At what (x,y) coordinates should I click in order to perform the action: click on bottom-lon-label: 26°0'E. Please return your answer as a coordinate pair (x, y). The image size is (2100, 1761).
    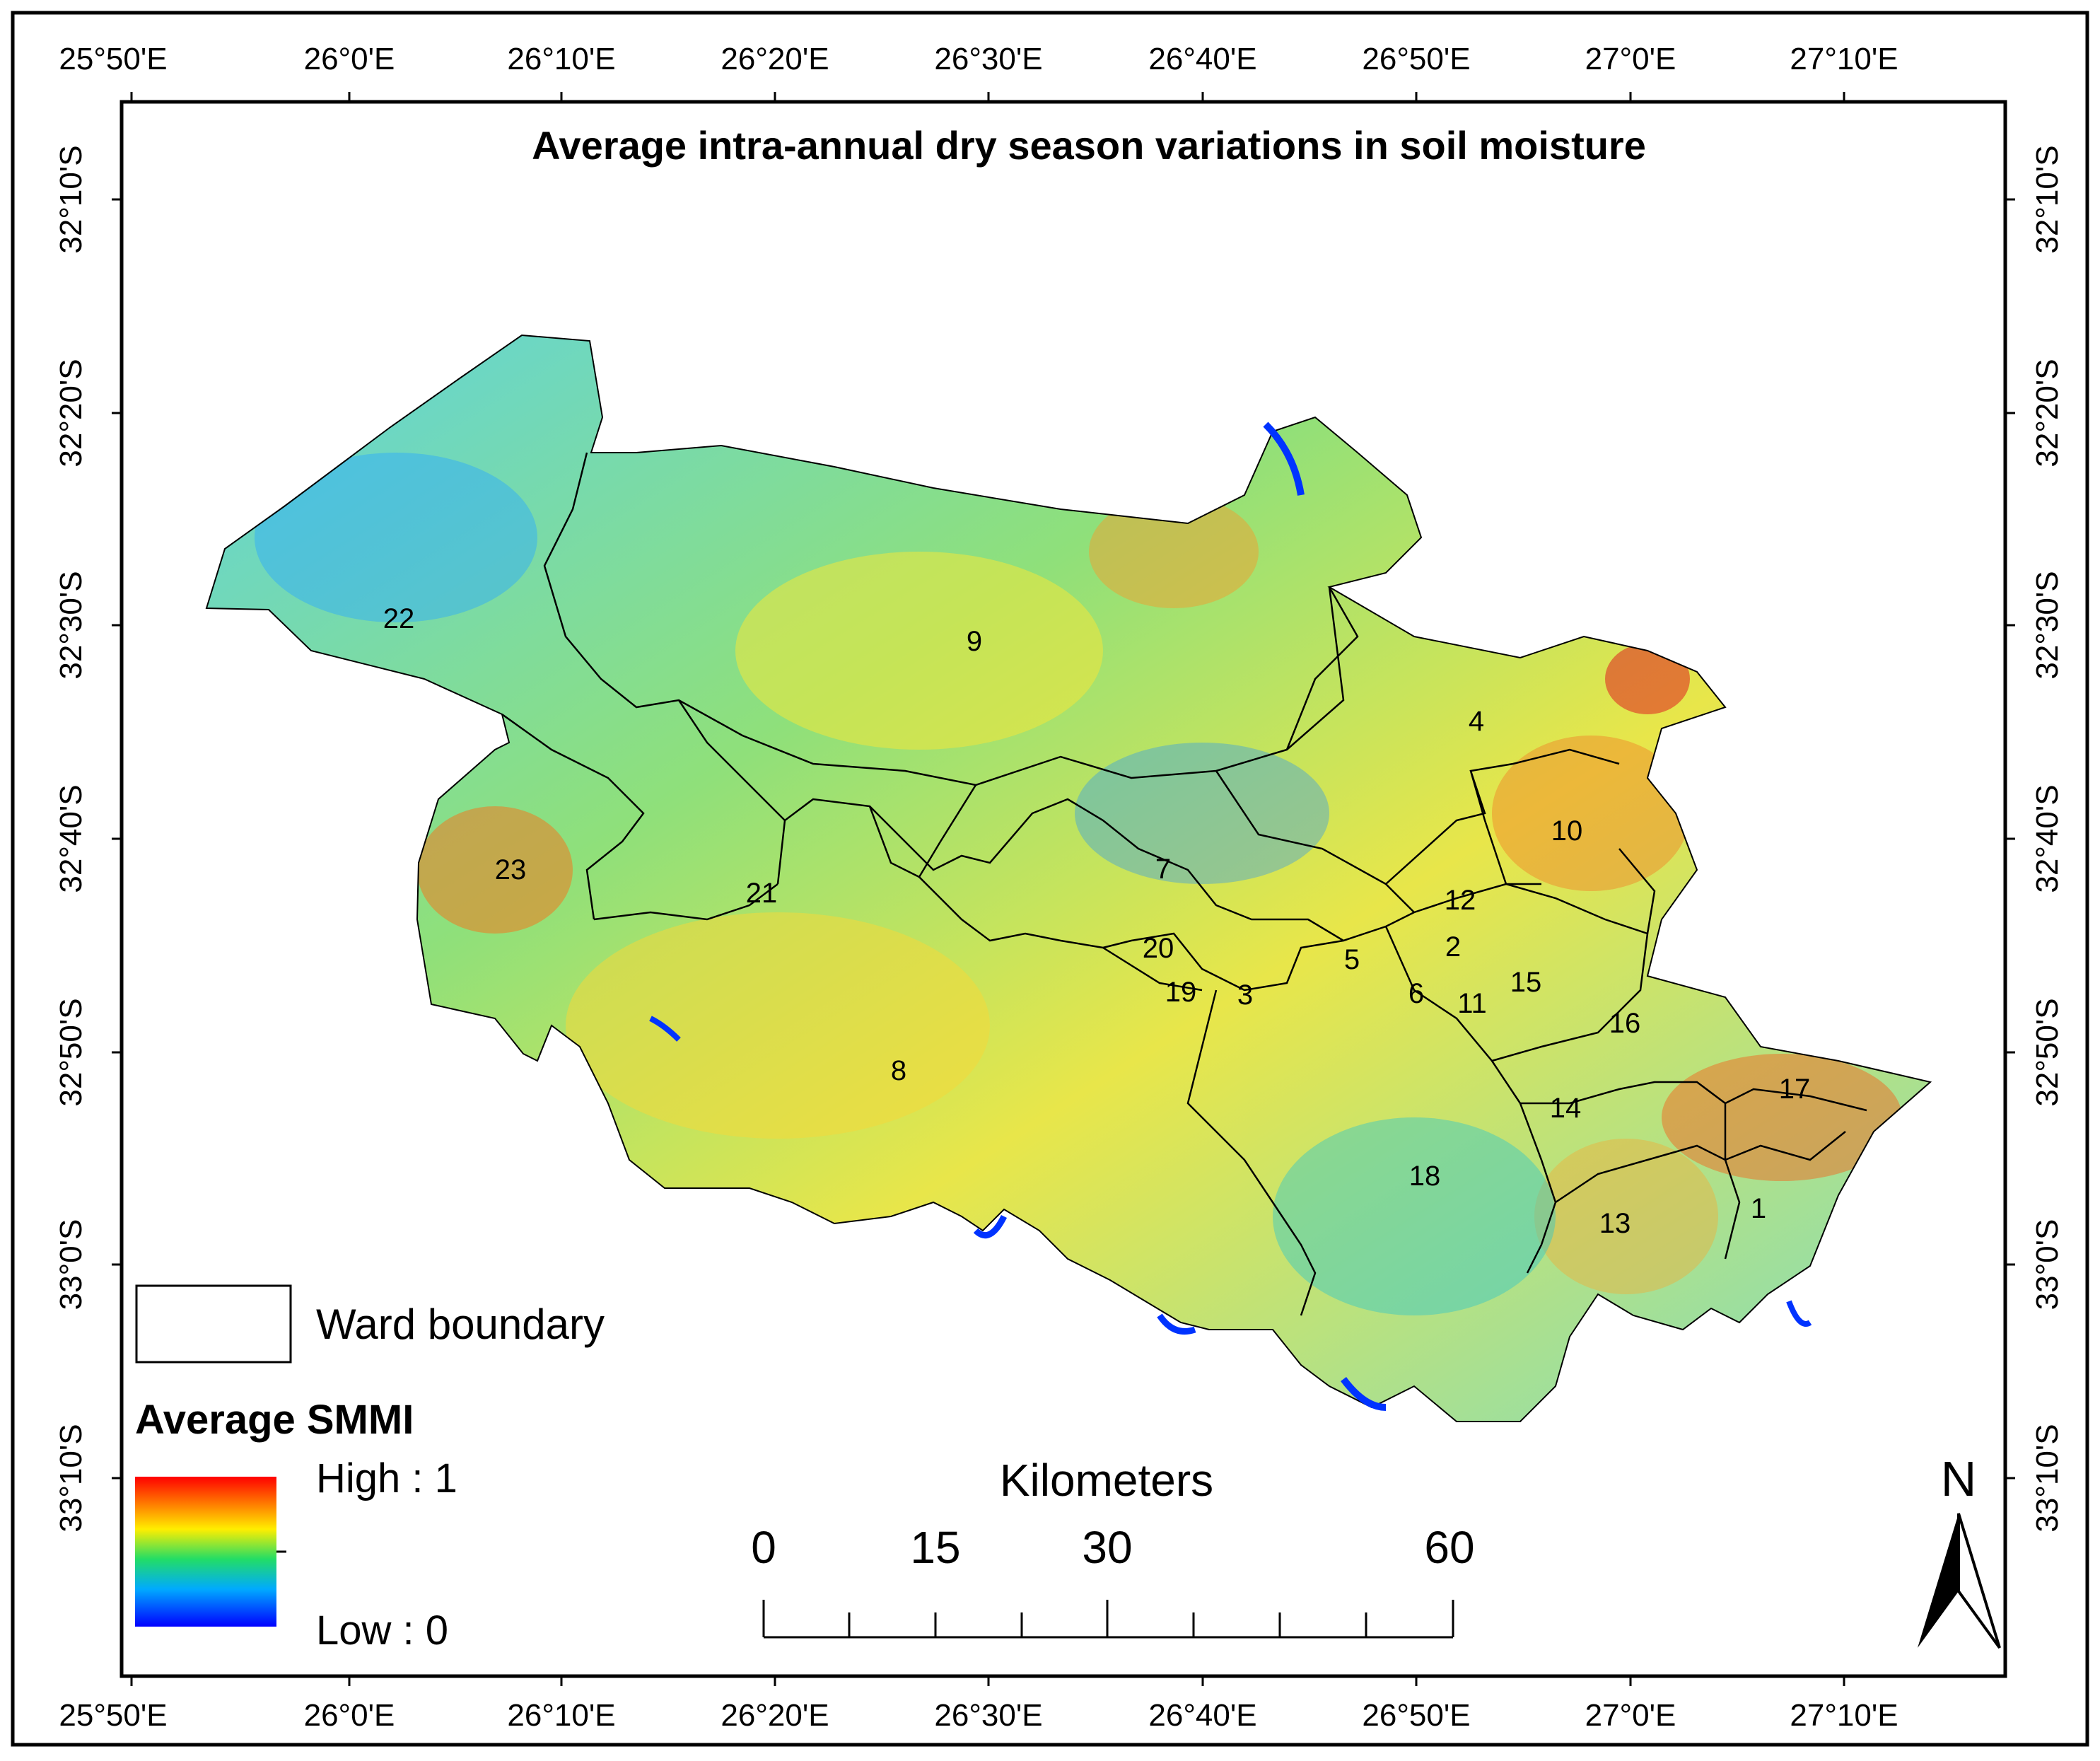
    Looking at the image, I should click on (349, 1715).